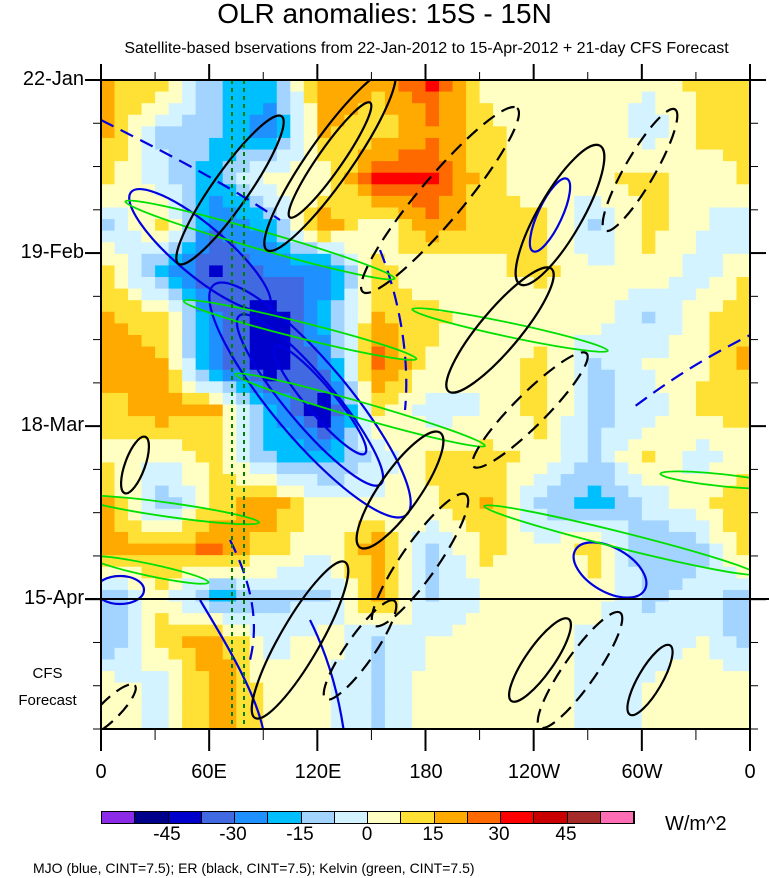  I want to click on y-tick-label: 19-Feb, so click(52, 252).